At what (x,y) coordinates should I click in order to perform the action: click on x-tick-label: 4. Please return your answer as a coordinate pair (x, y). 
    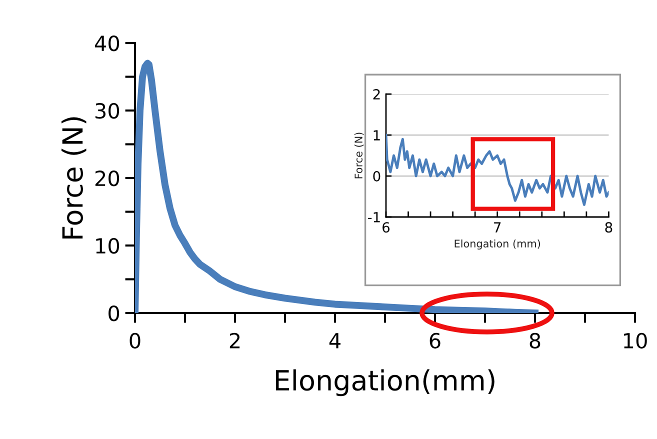
    Looking at the image, I should click on (334, 340).